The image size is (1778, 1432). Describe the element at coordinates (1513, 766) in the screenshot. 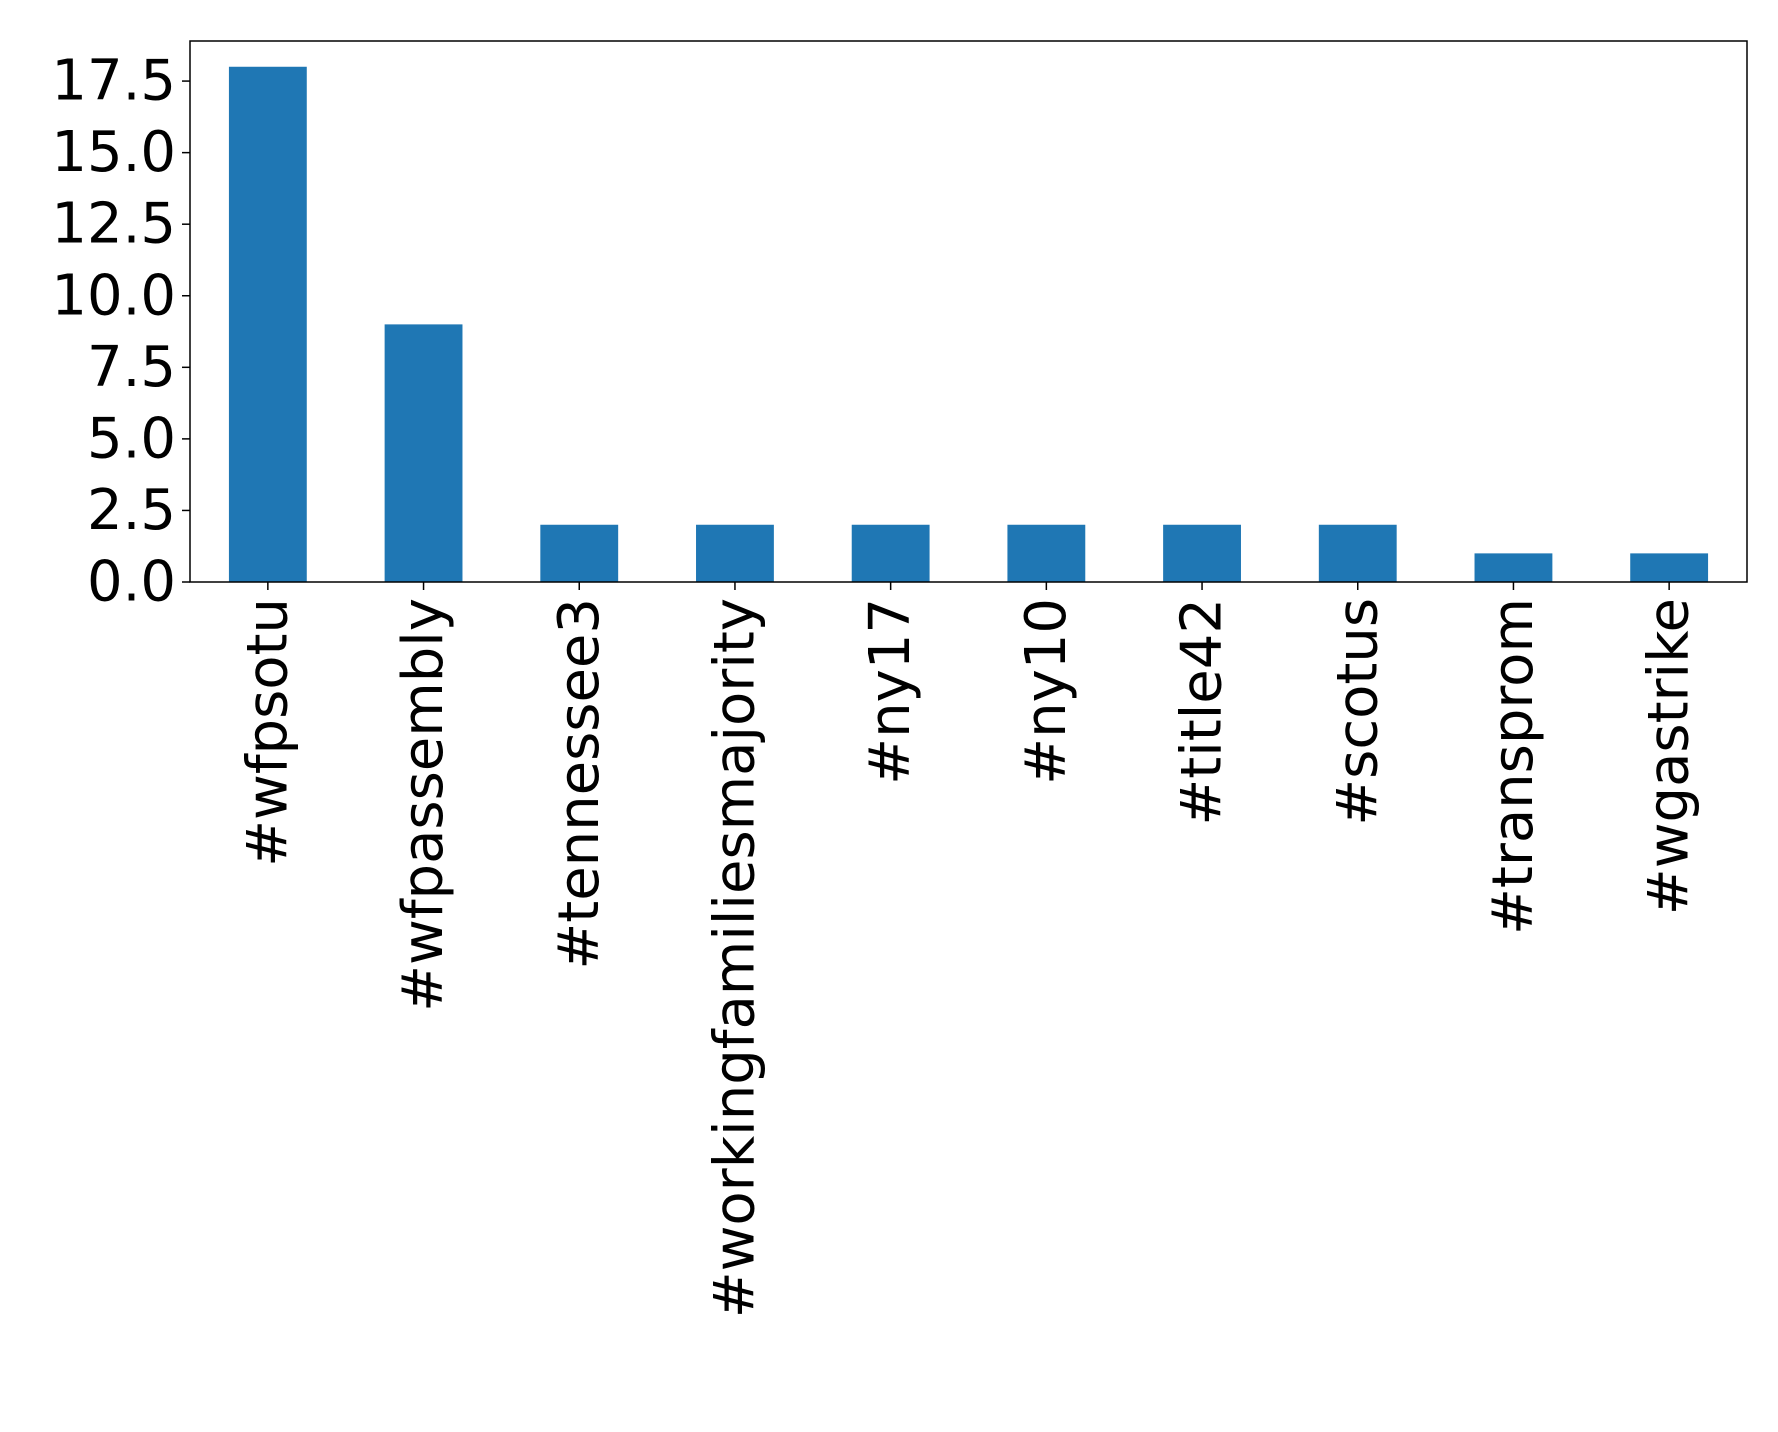

I see `x-tick-label-8: #transprom` at that location.